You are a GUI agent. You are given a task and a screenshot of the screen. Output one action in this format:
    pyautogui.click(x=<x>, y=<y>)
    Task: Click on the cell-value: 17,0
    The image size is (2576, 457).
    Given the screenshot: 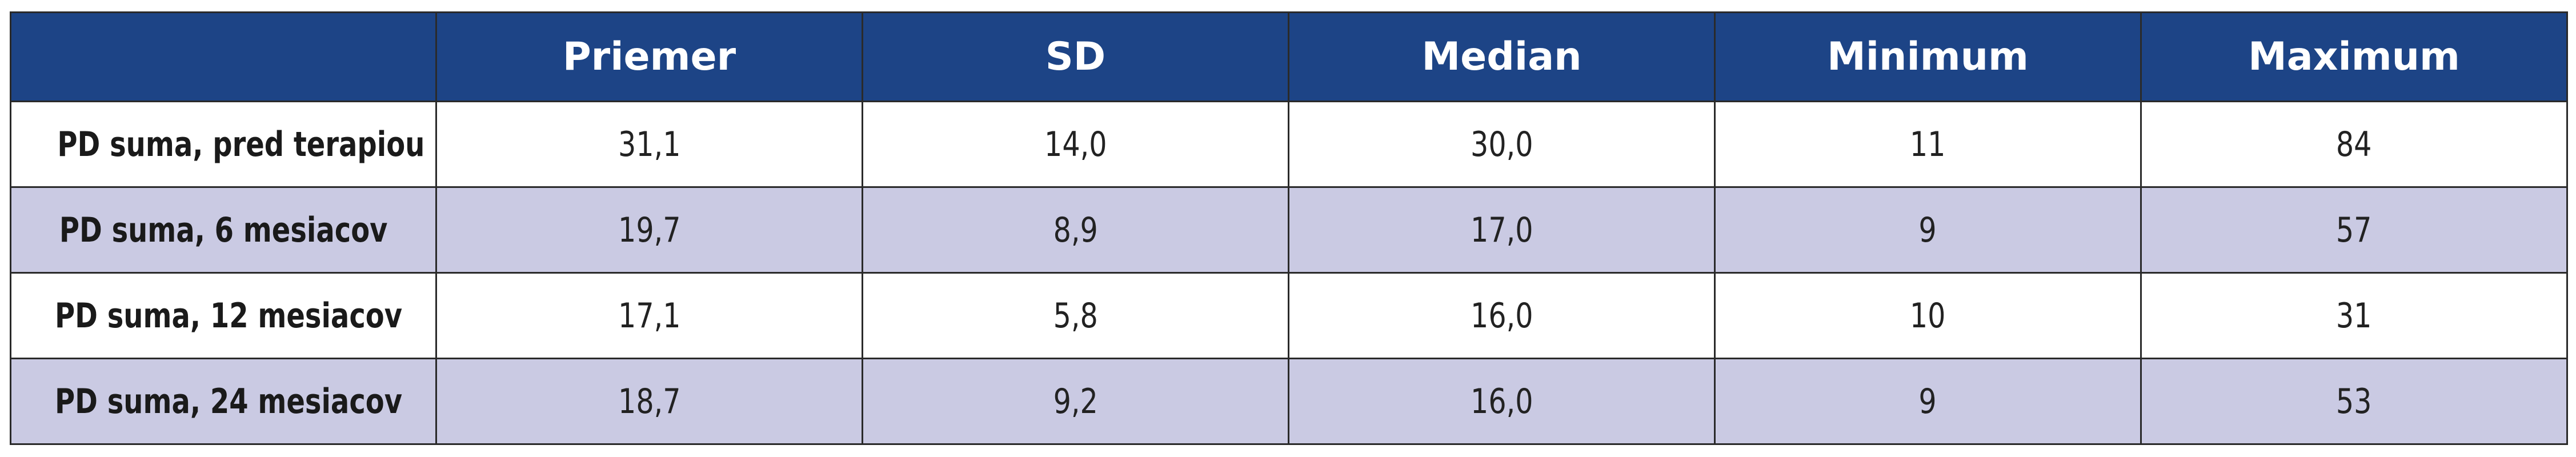 What is the action you would take?
    pyautogui.click(x=1501, y=230)
    